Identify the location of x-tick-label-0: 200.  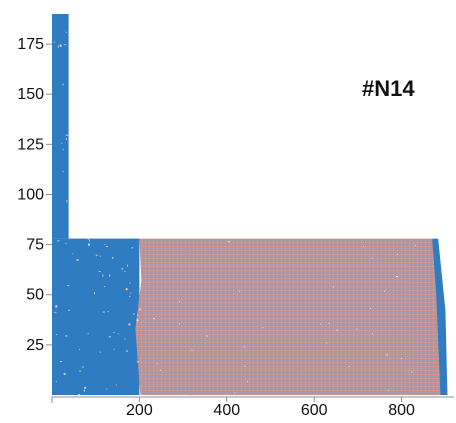
(139, 410).